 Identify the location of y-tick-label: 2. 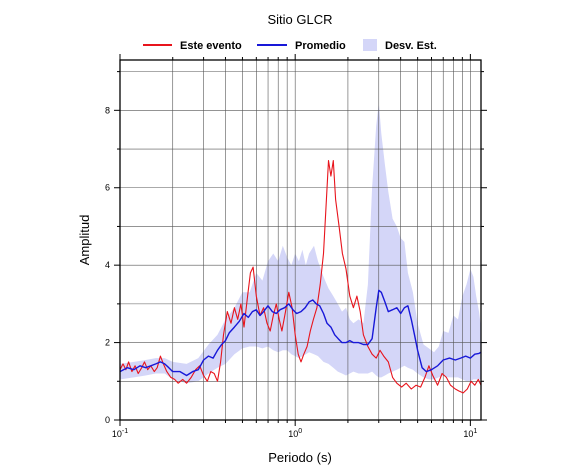
(107, 343).